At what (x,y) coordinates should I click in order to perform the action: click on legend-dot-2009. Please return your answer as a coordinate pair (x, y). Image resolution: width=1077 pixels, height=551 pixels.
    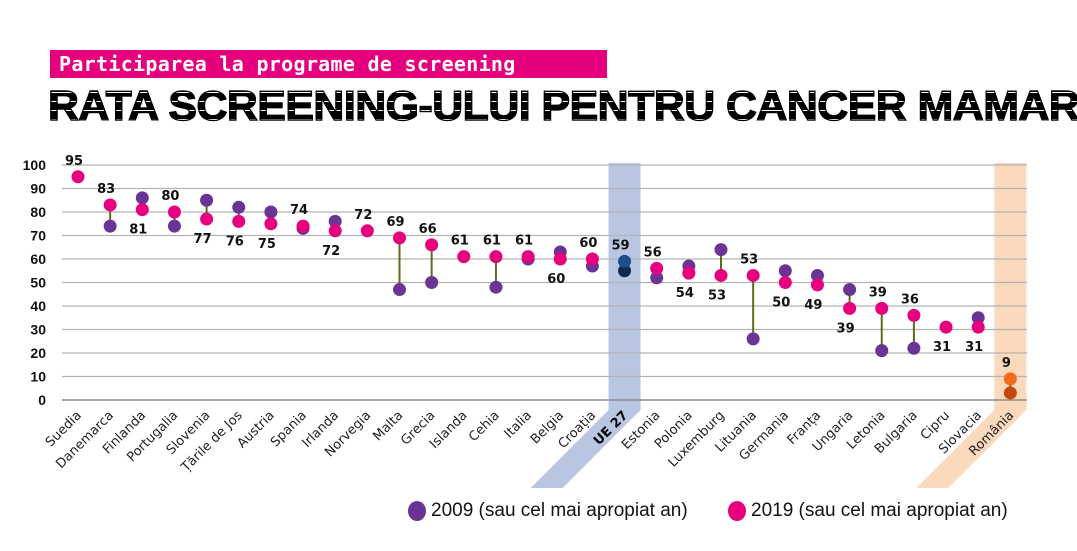
    Looking at the image, I should click on (417, 511).